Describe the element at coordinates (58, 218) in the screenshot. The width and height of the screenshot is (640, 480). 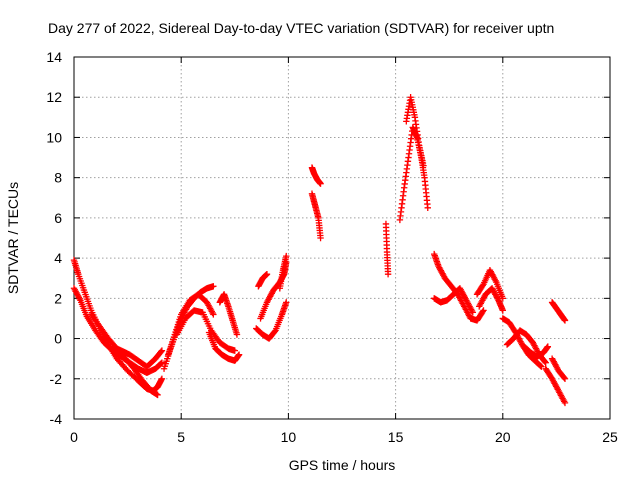
I see `y-tick-label: 6` at that location.